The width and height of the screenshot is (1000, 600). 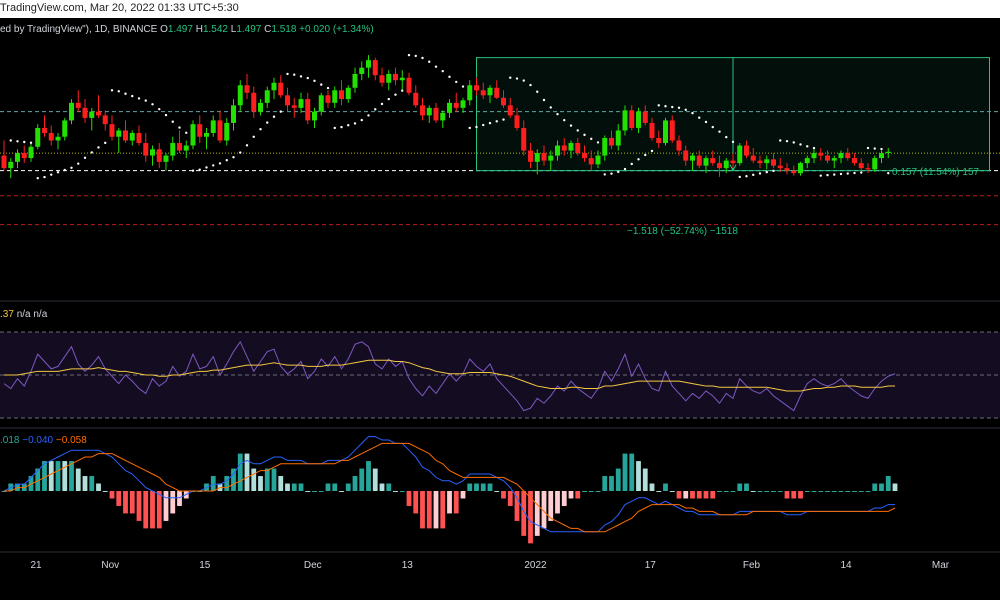 What do you see at coordinates (733, 114) in the screenshot?
I see `price-range-measure` at bounding box center [733, 114].